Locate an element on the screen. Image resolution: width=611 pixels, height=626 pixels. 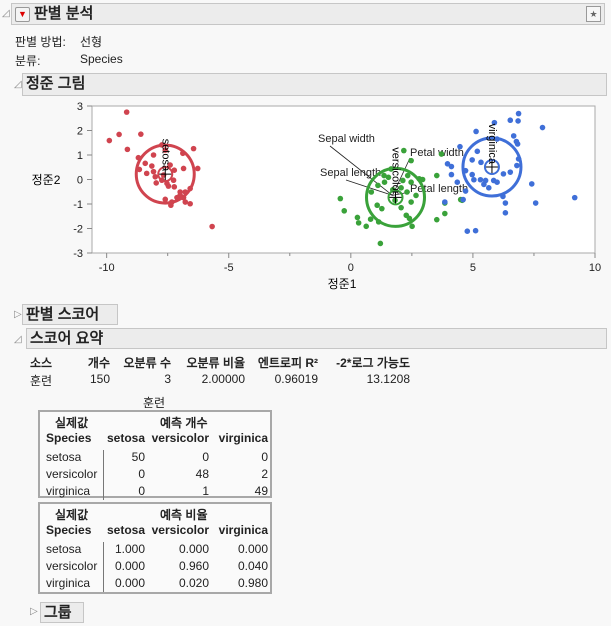
report-header: ▼ 판별 분석 ★ is located at coordinates (308, 14).